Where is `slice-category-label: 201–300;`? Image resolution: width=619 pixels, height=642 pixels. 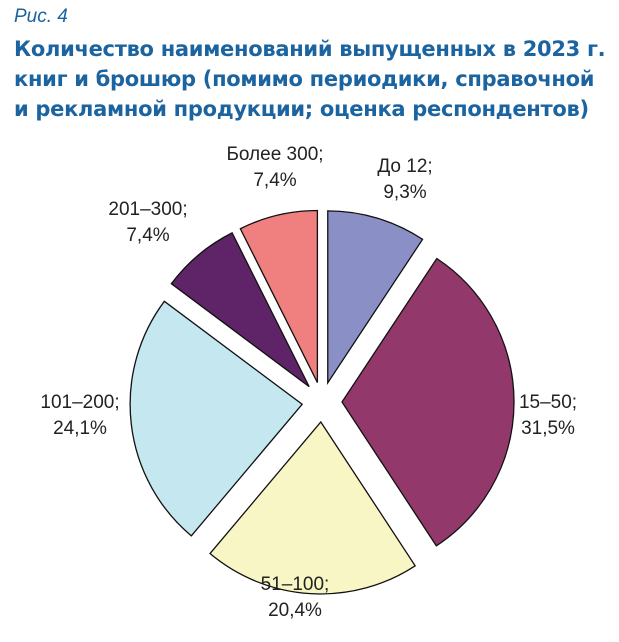
slice-category-label: 201–300; is located at coordinates (147, 209).